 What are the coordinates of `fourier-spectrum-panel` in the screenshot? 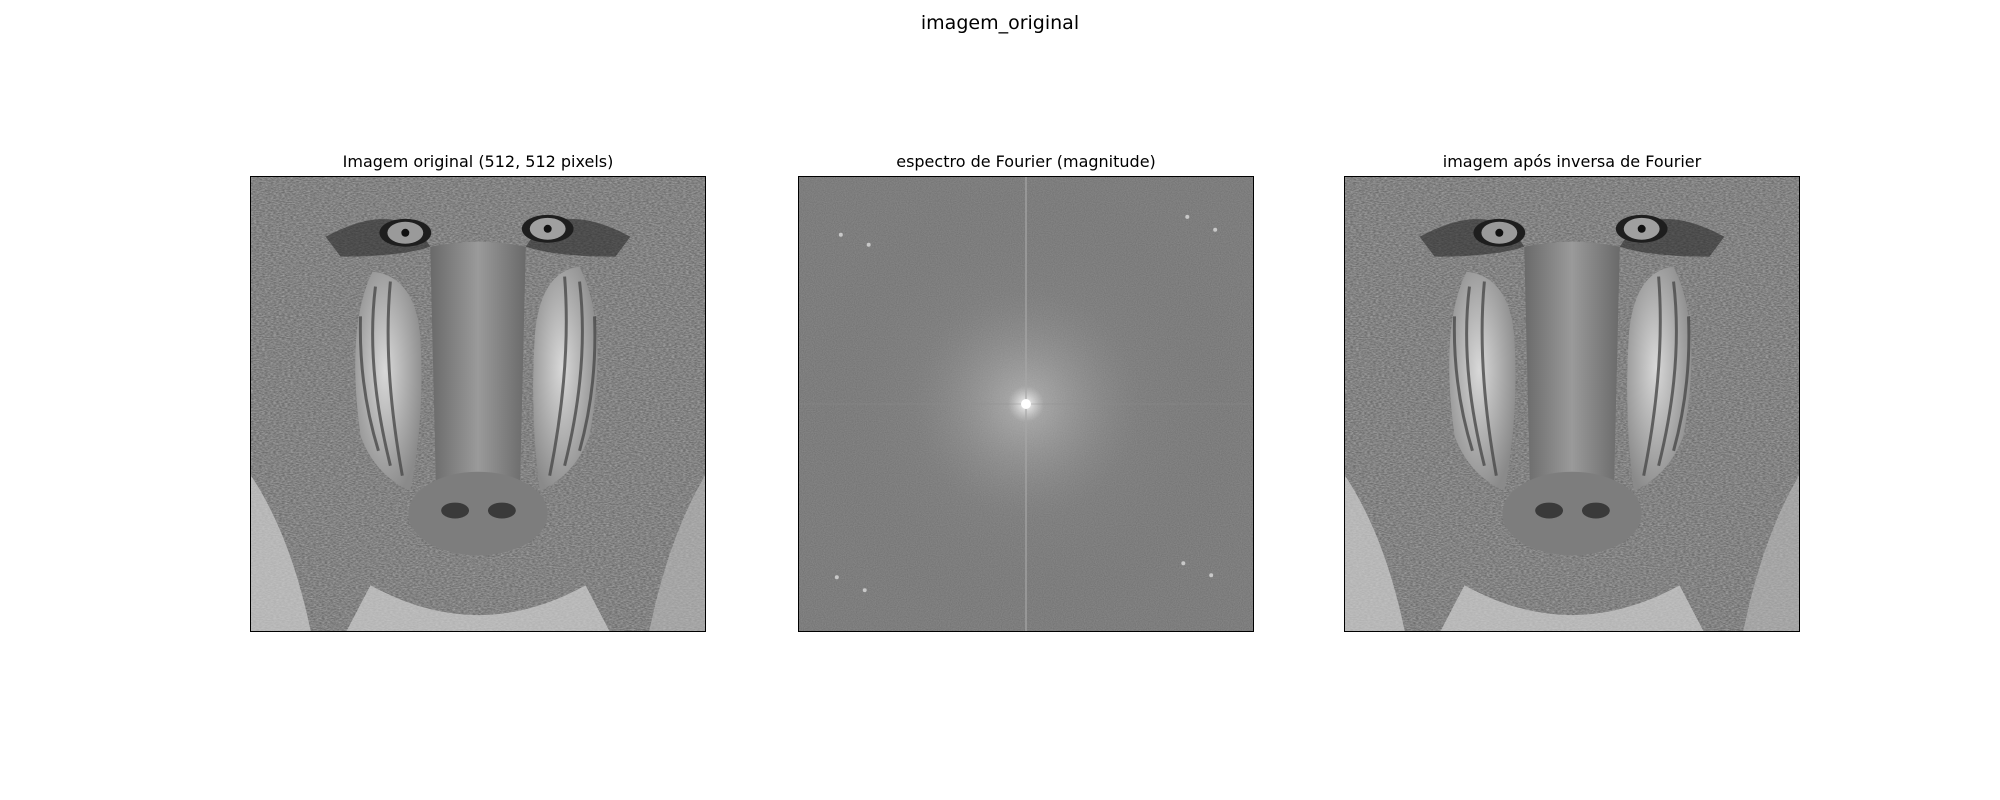 It's located at (1026, 404).